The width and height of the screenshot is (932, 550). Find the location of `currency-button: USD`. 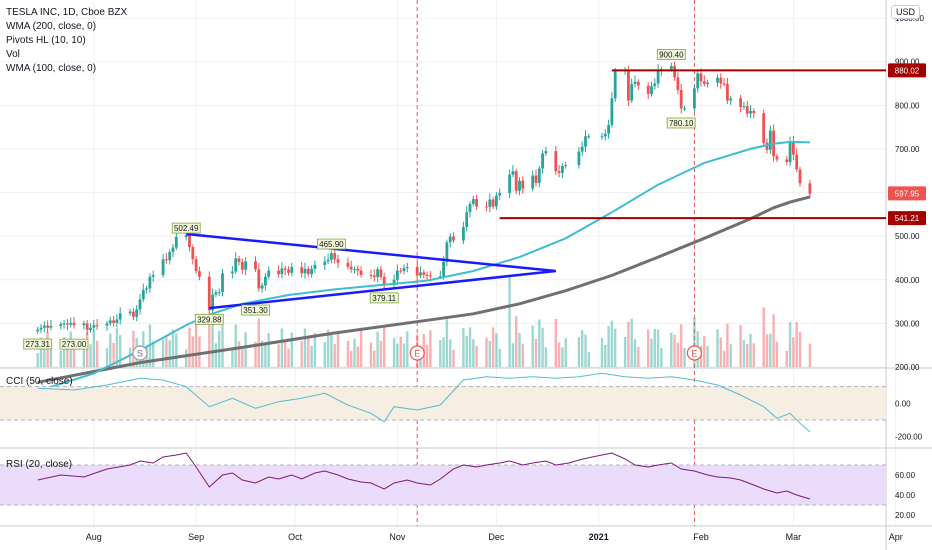

currency-button: USD is located at coordinates (905, 12).